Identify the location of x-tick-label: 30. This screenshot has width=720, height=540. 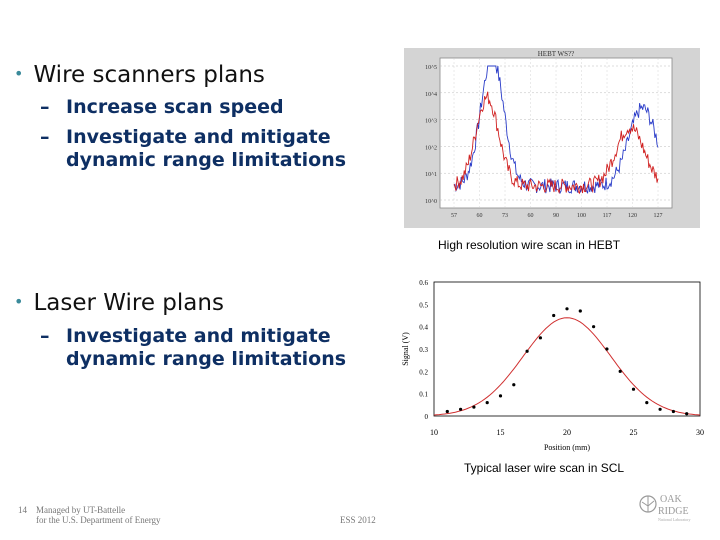
(700, 432).